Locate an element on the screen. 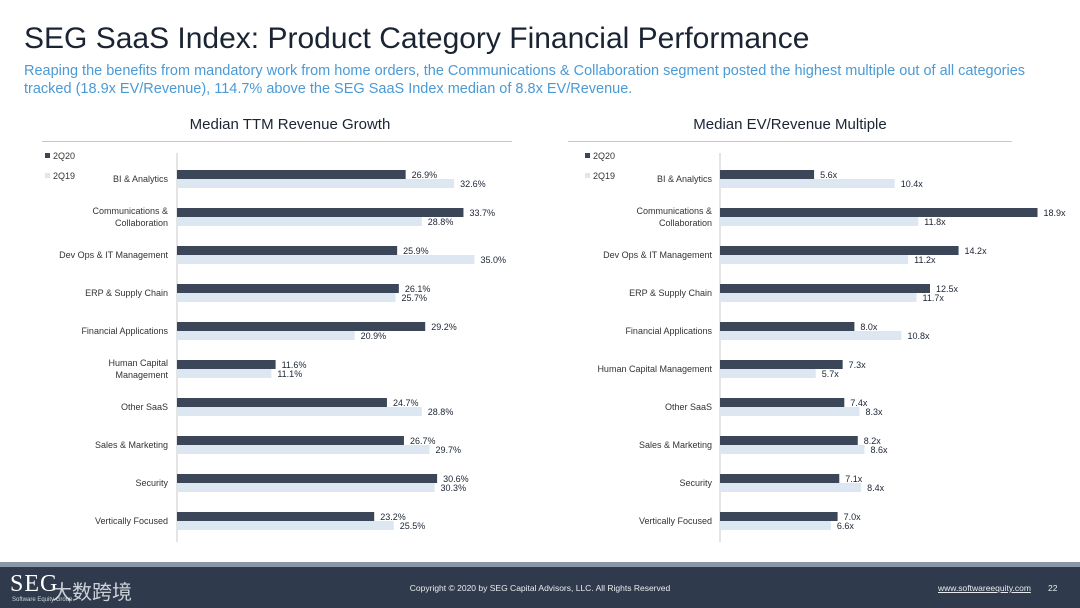 The width and height of the screenshot is (1080, 608). data-label: 29.7% is located at coordinates (448, 450).